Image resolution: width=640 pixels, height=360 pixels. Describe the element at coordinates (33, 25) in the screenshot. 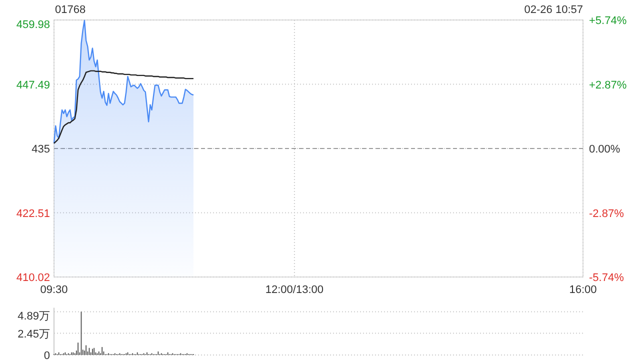

I see `y-tick-label: 459.98` at that location.